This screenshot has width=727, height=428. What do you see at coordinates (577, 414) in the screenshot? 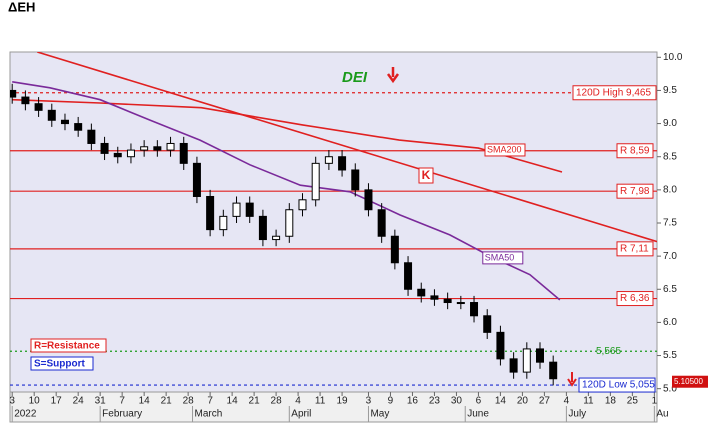
I see `month-label: July` at bounding box center [577, 414].